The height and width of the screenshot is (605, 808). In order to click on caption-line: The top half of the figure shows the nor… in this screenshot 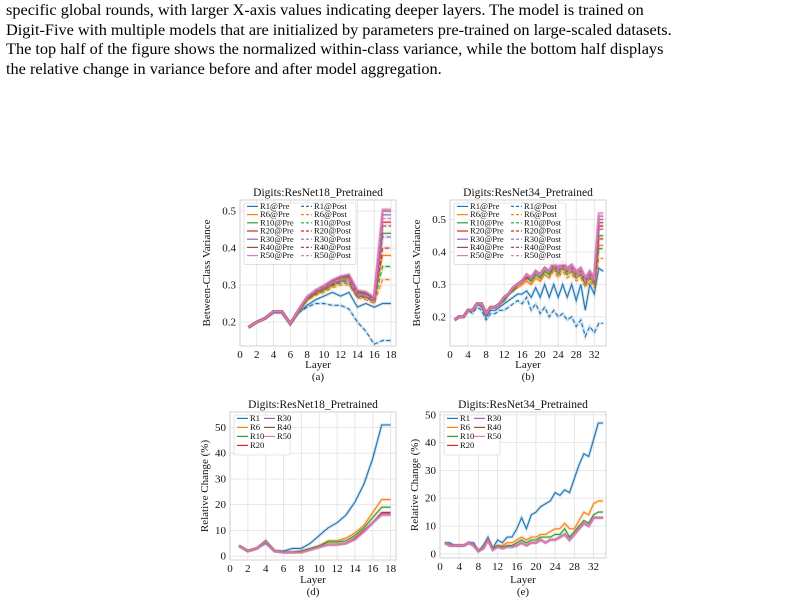, I will do `click(335, 49)`.